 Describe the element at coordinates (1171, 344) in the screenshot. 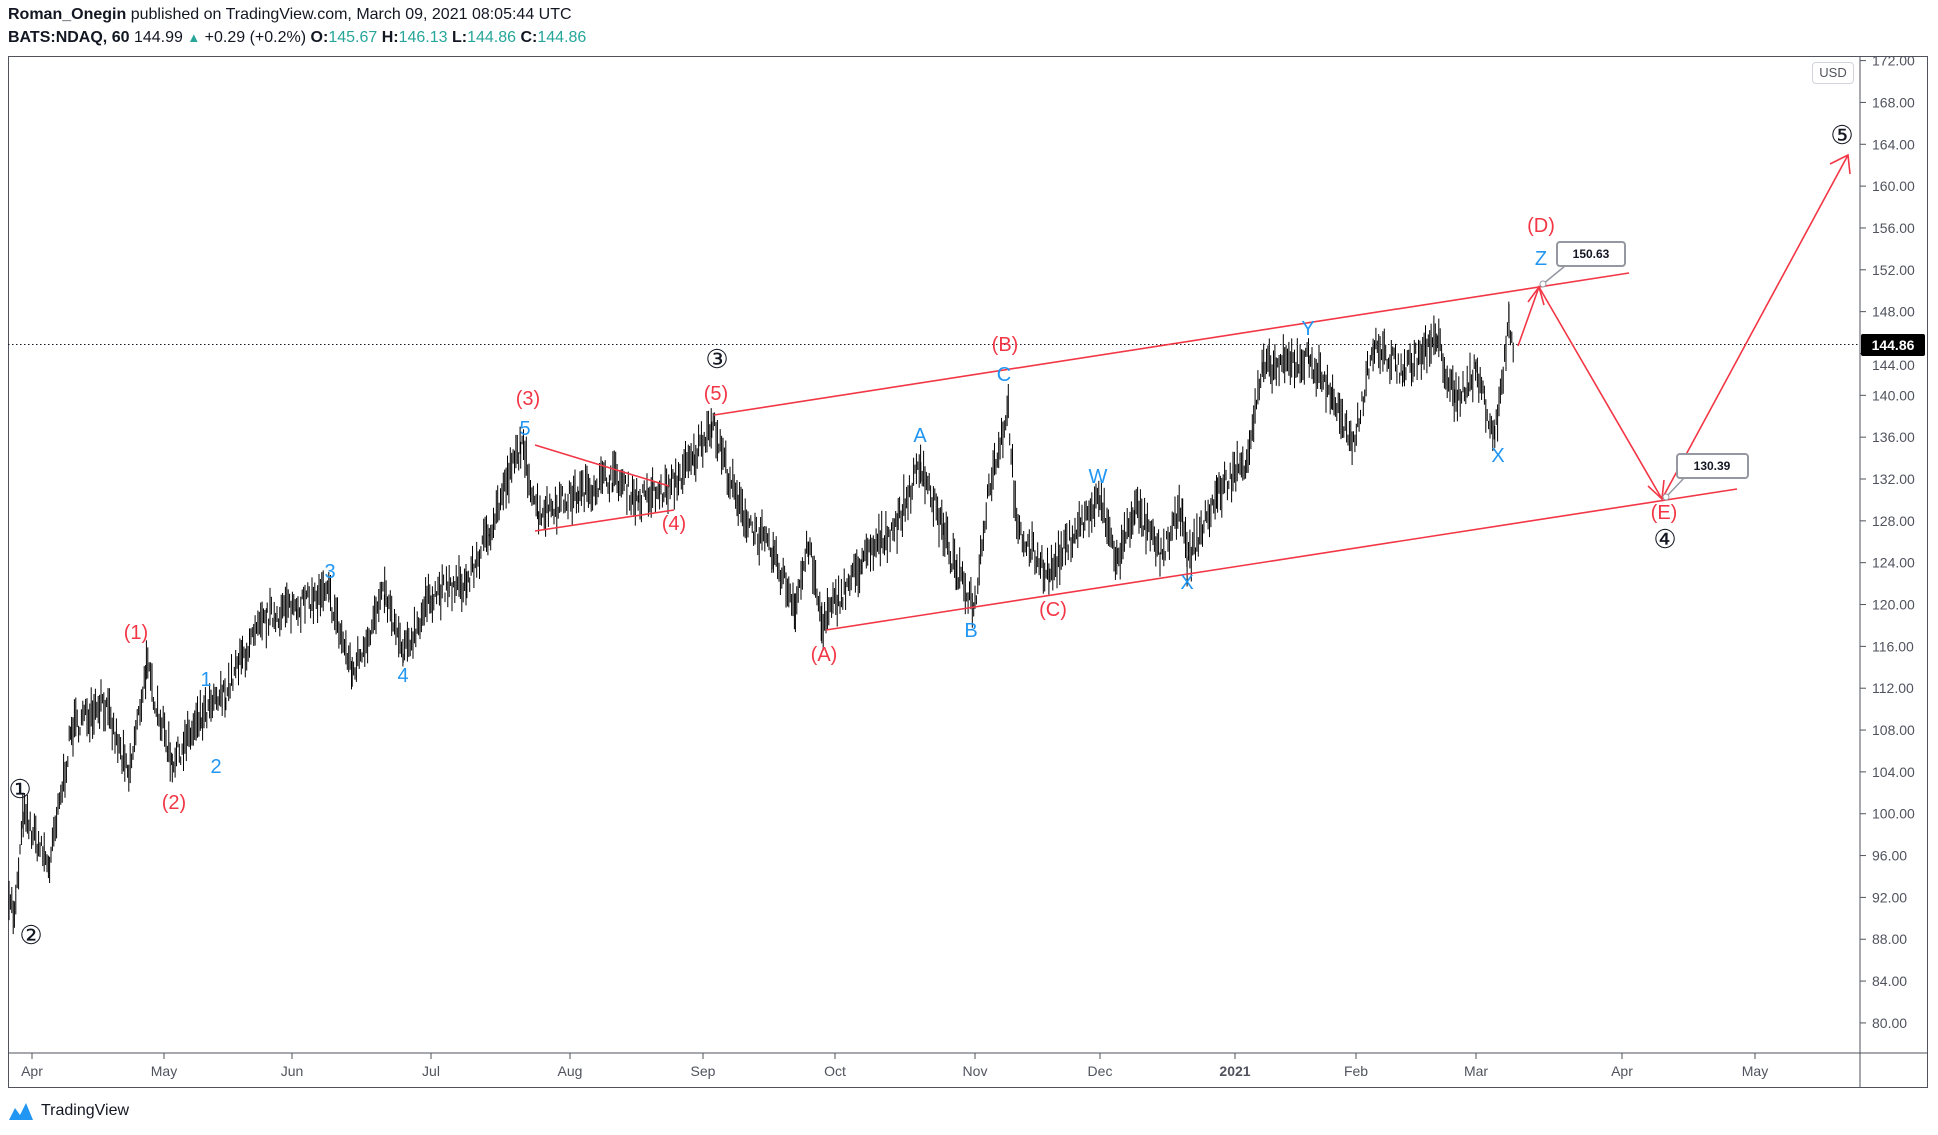

I see `upper-channel-line` at that location.